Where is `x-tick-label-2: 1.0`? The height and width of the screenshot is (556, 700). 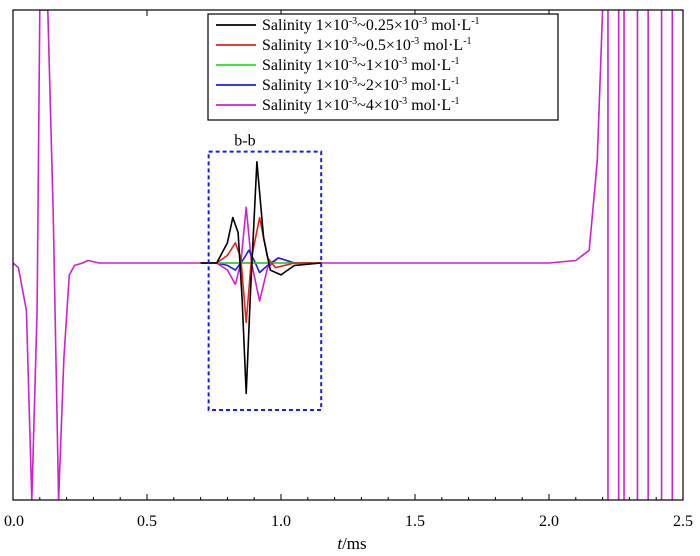
x-tick-label-2: 1.0 is located at coordinates (281, 521).